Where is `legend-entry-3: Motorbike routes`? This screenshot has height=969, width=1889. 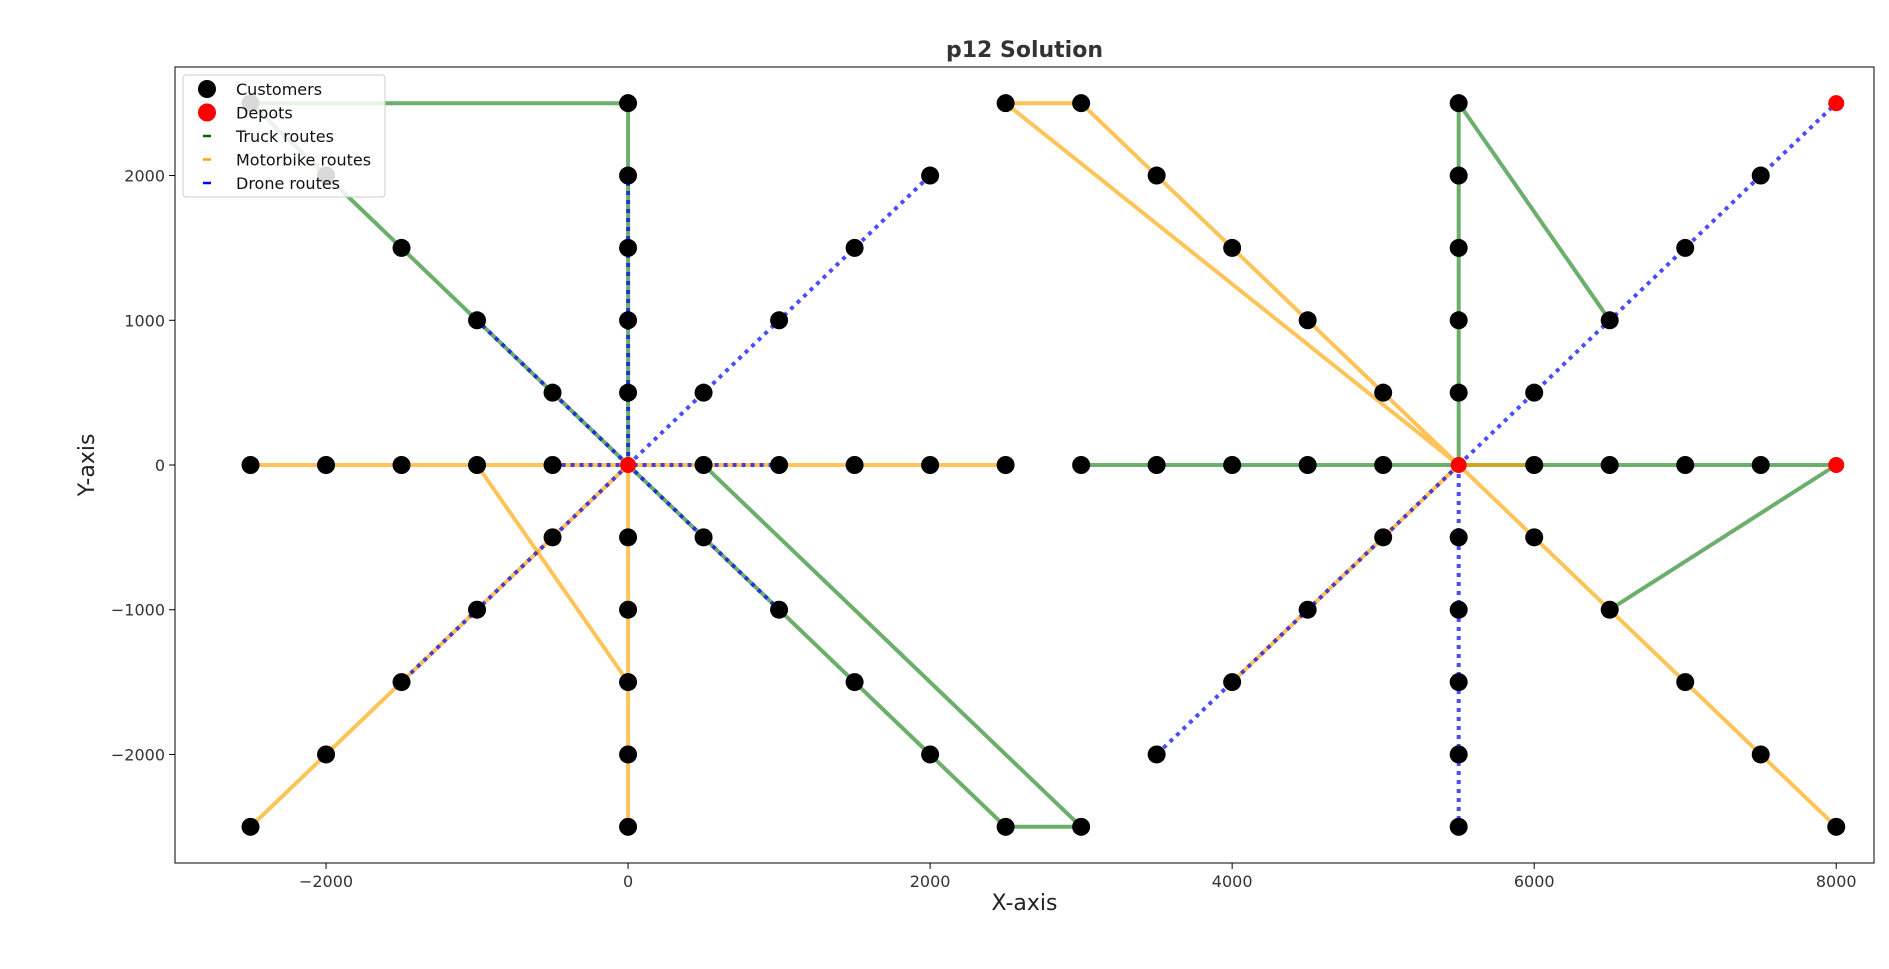 legend-entry-3: Motorbike routes is located at coordinates (287, 160).